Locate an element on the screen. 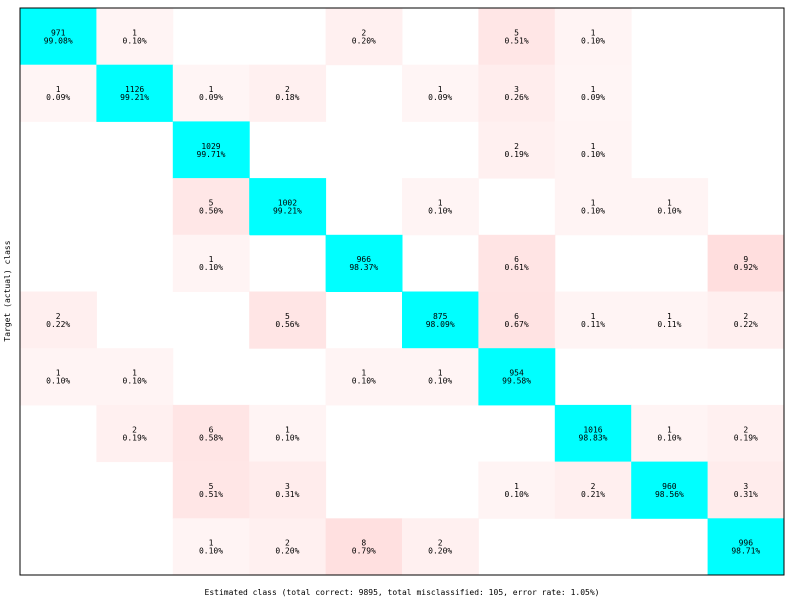 The width and height of the screenshot is (800, 600). cell-r0-c7 is located at coordinates (593, 37).